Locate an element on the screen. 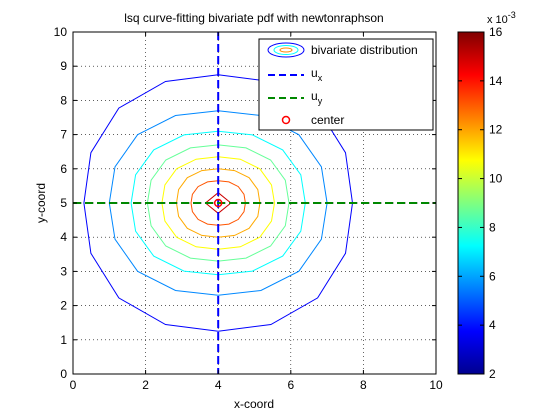 The width and height of the screenshot is (560, 420). colorbar-tick-label: 4 is located at coordinates (492, 325).